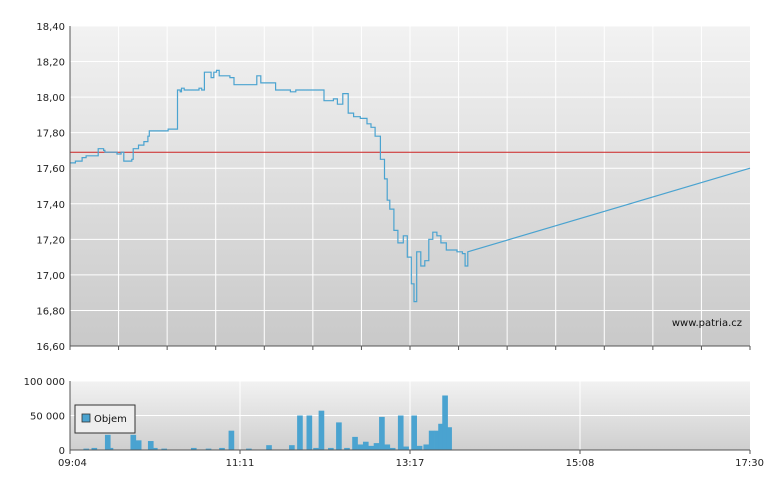 This screenshot has height=490, width=780. Describe the element at coordinates (47, 417) in the screenshot. I see `volume-y-tick-label: 50 000` at that location.